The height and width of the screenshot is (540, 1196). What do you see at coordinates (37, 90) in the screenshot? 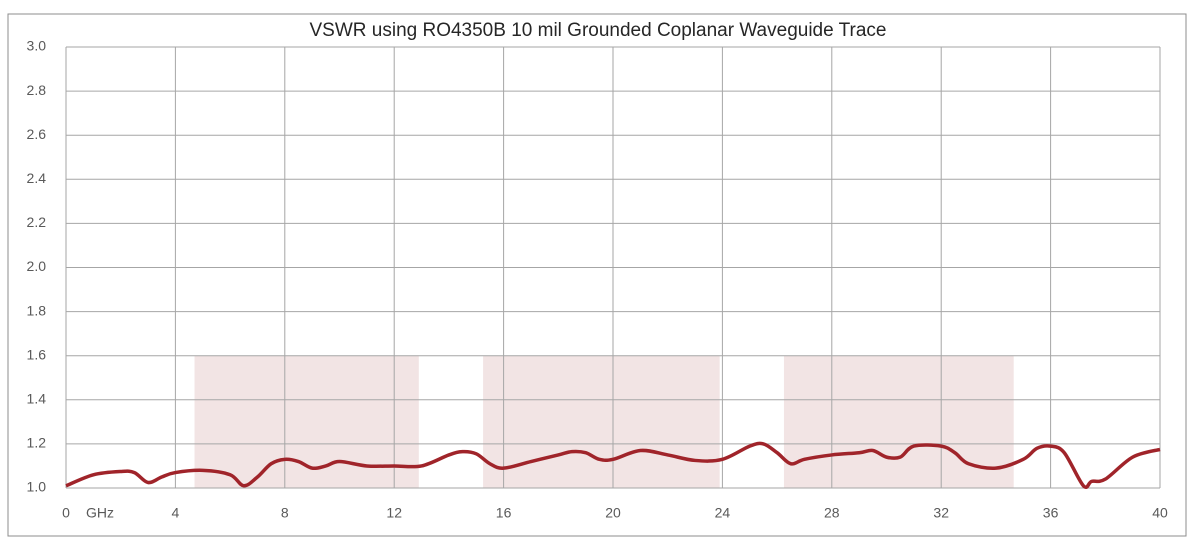
I see `y-tick-label: 2.8` at bounding box center [37, 90].